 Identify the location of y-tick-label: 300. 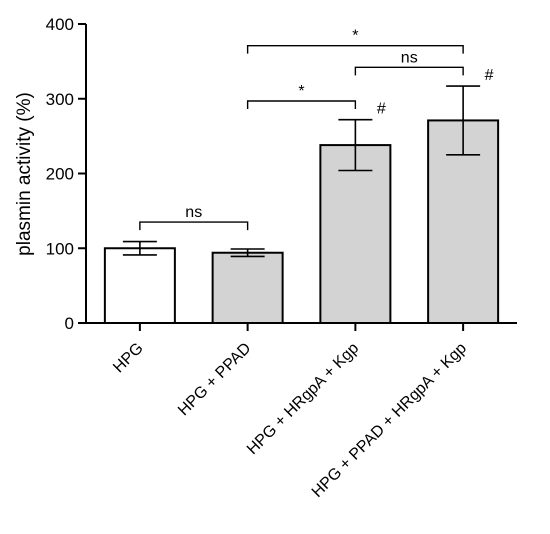
(60, 99).